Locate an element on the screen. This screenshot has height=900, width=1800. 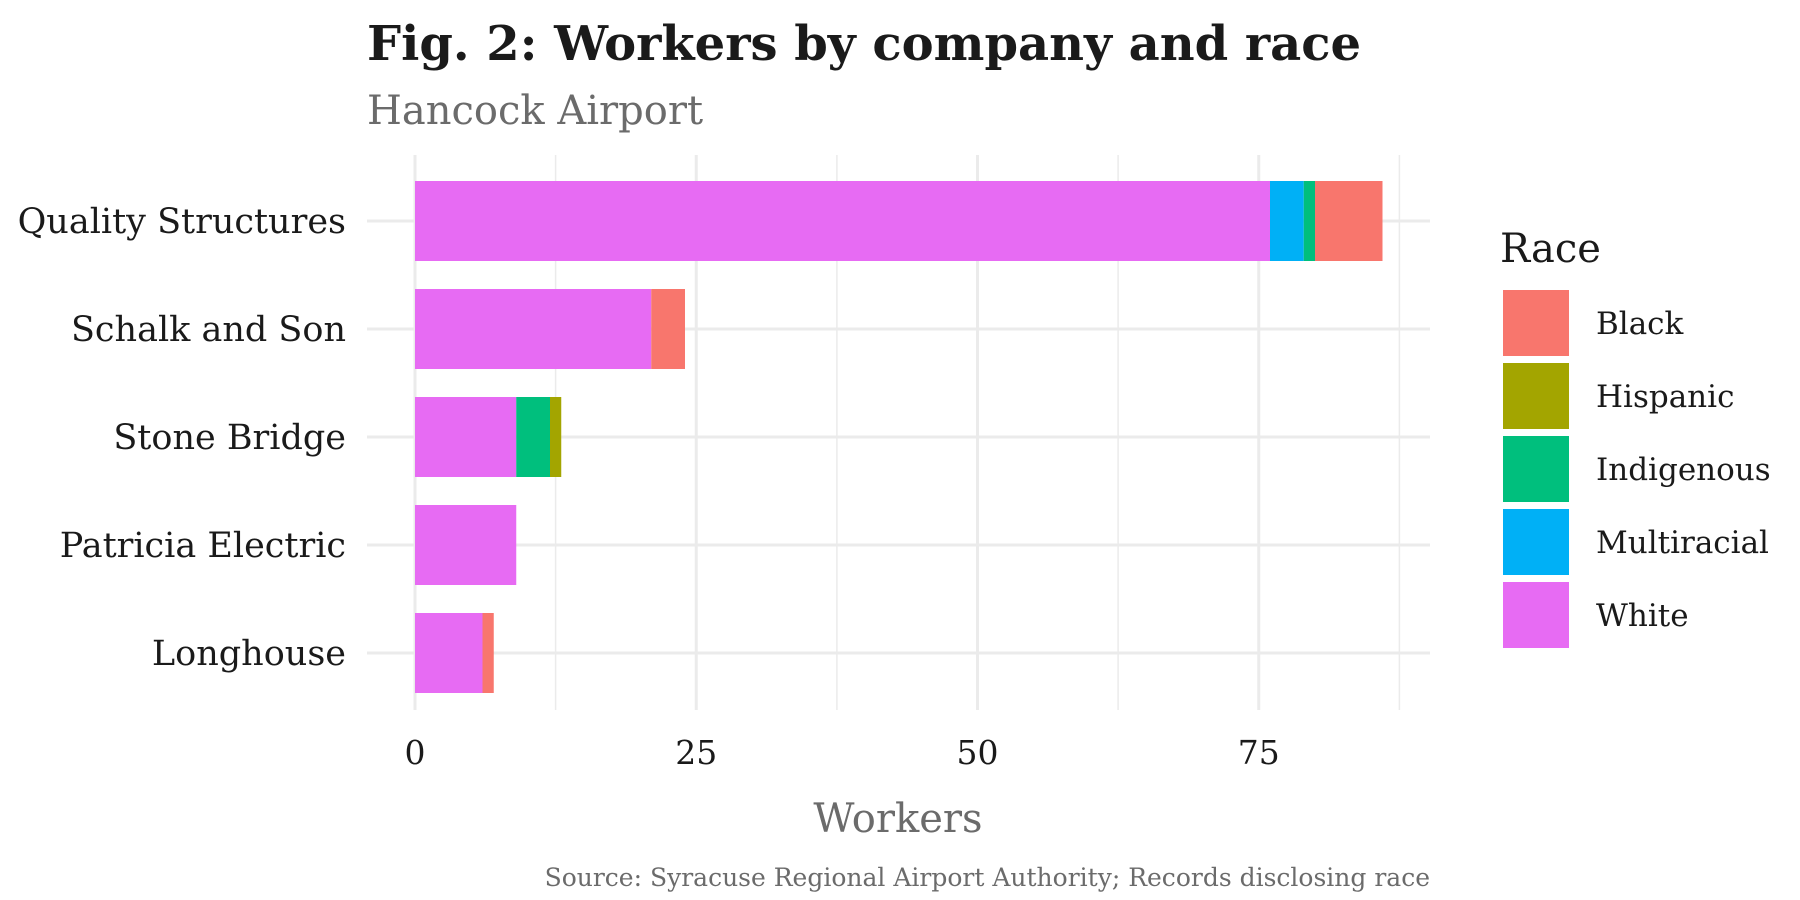
x-tick-label: 75 is located at coordinates (1259, 752).